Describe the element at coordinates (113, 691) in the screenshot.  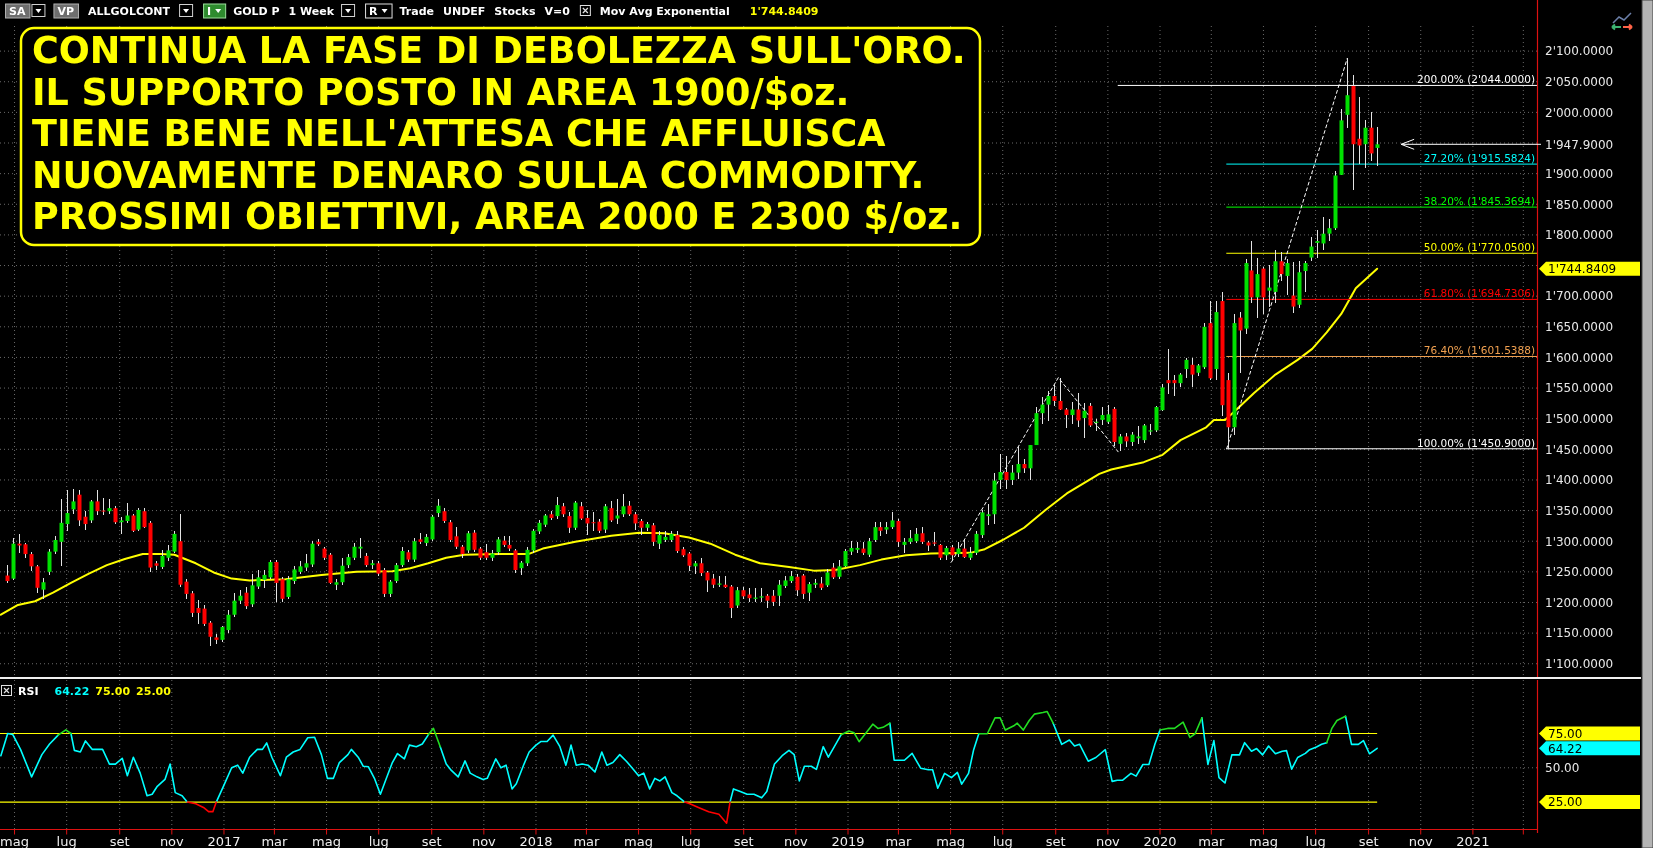
I see `ref-line-label: 75.00` at that location.